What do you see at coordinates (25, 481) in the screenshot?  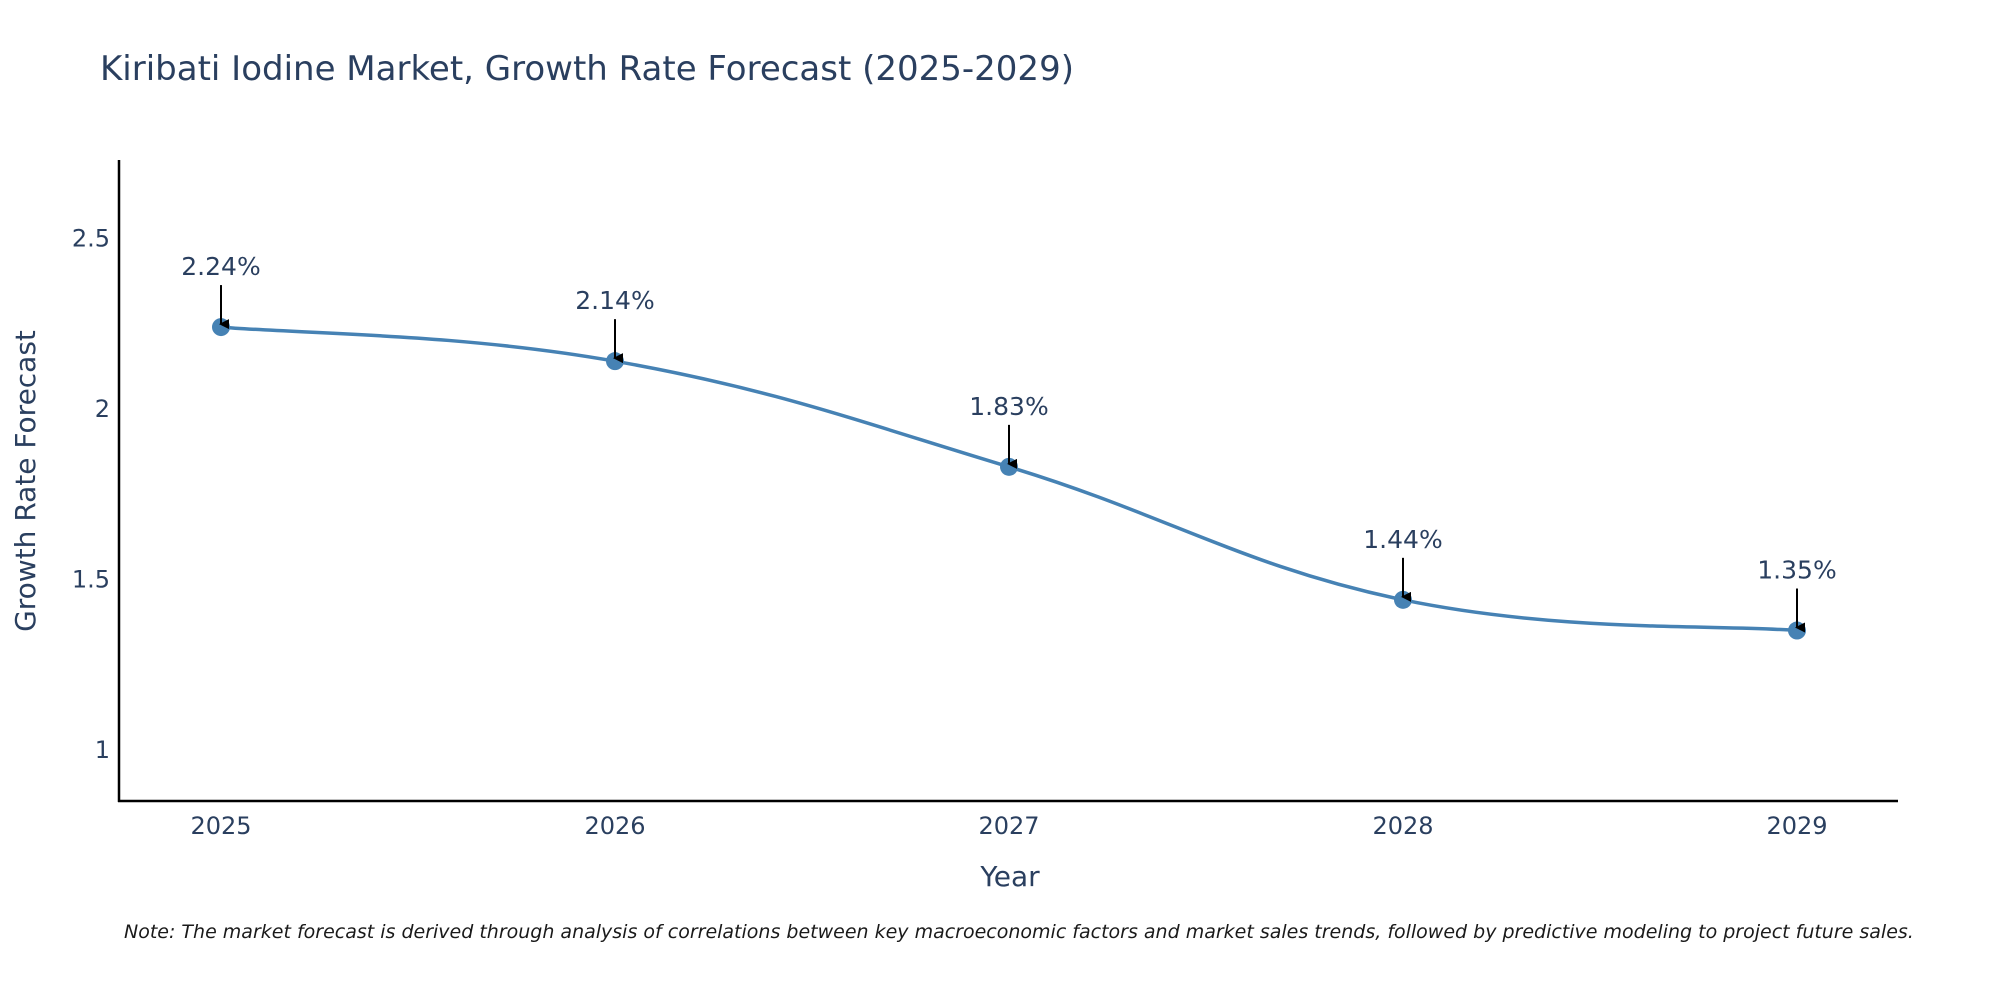 I see `y-axis-title: Growth Rate Forecast` at bounding box center [25, 481].